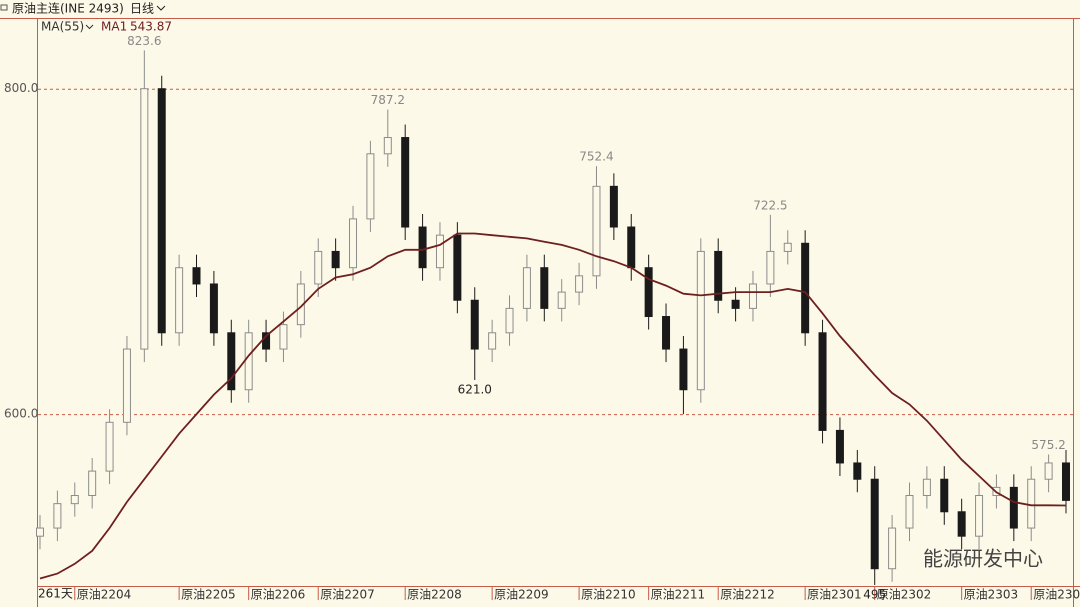 The image size is (1080, 607). What do you see at coordinates (347, 595) in the screenshot?
I see `x-tick-label: 原油2207` at bounding box center [347, 595].